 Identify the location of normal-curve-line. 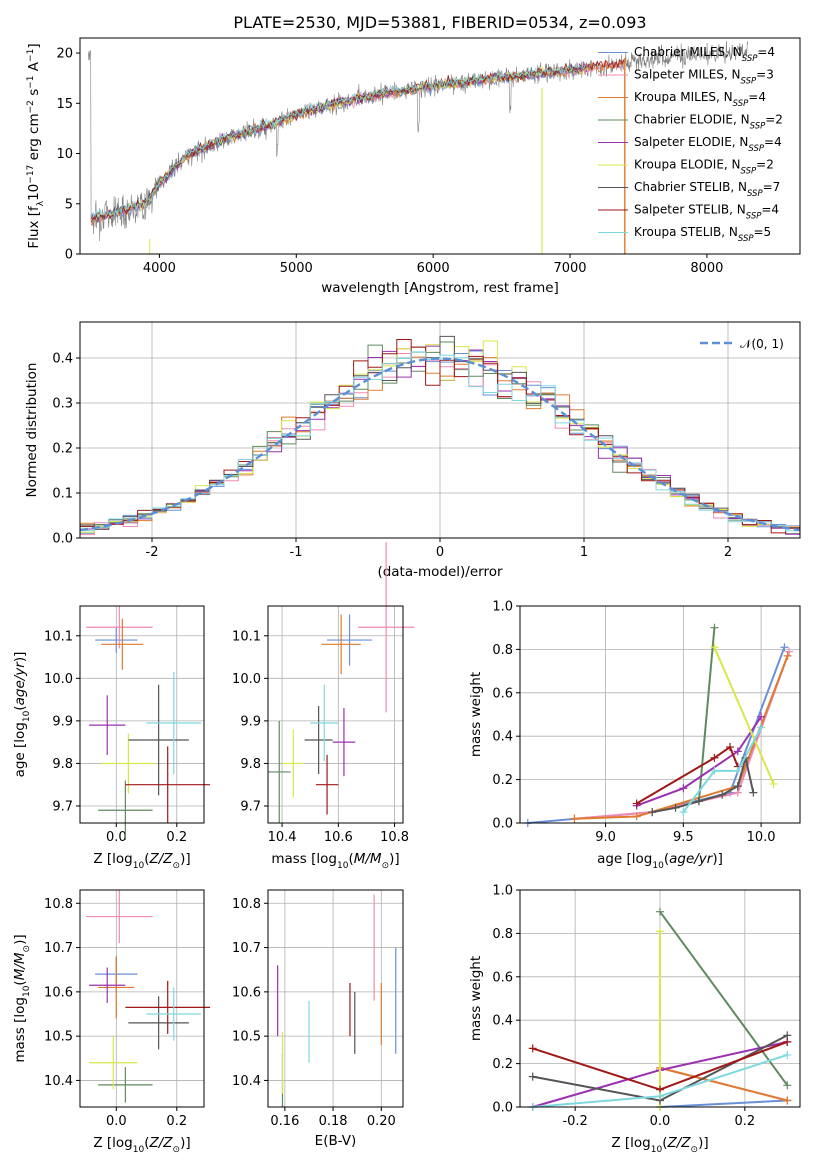
(440, 444).